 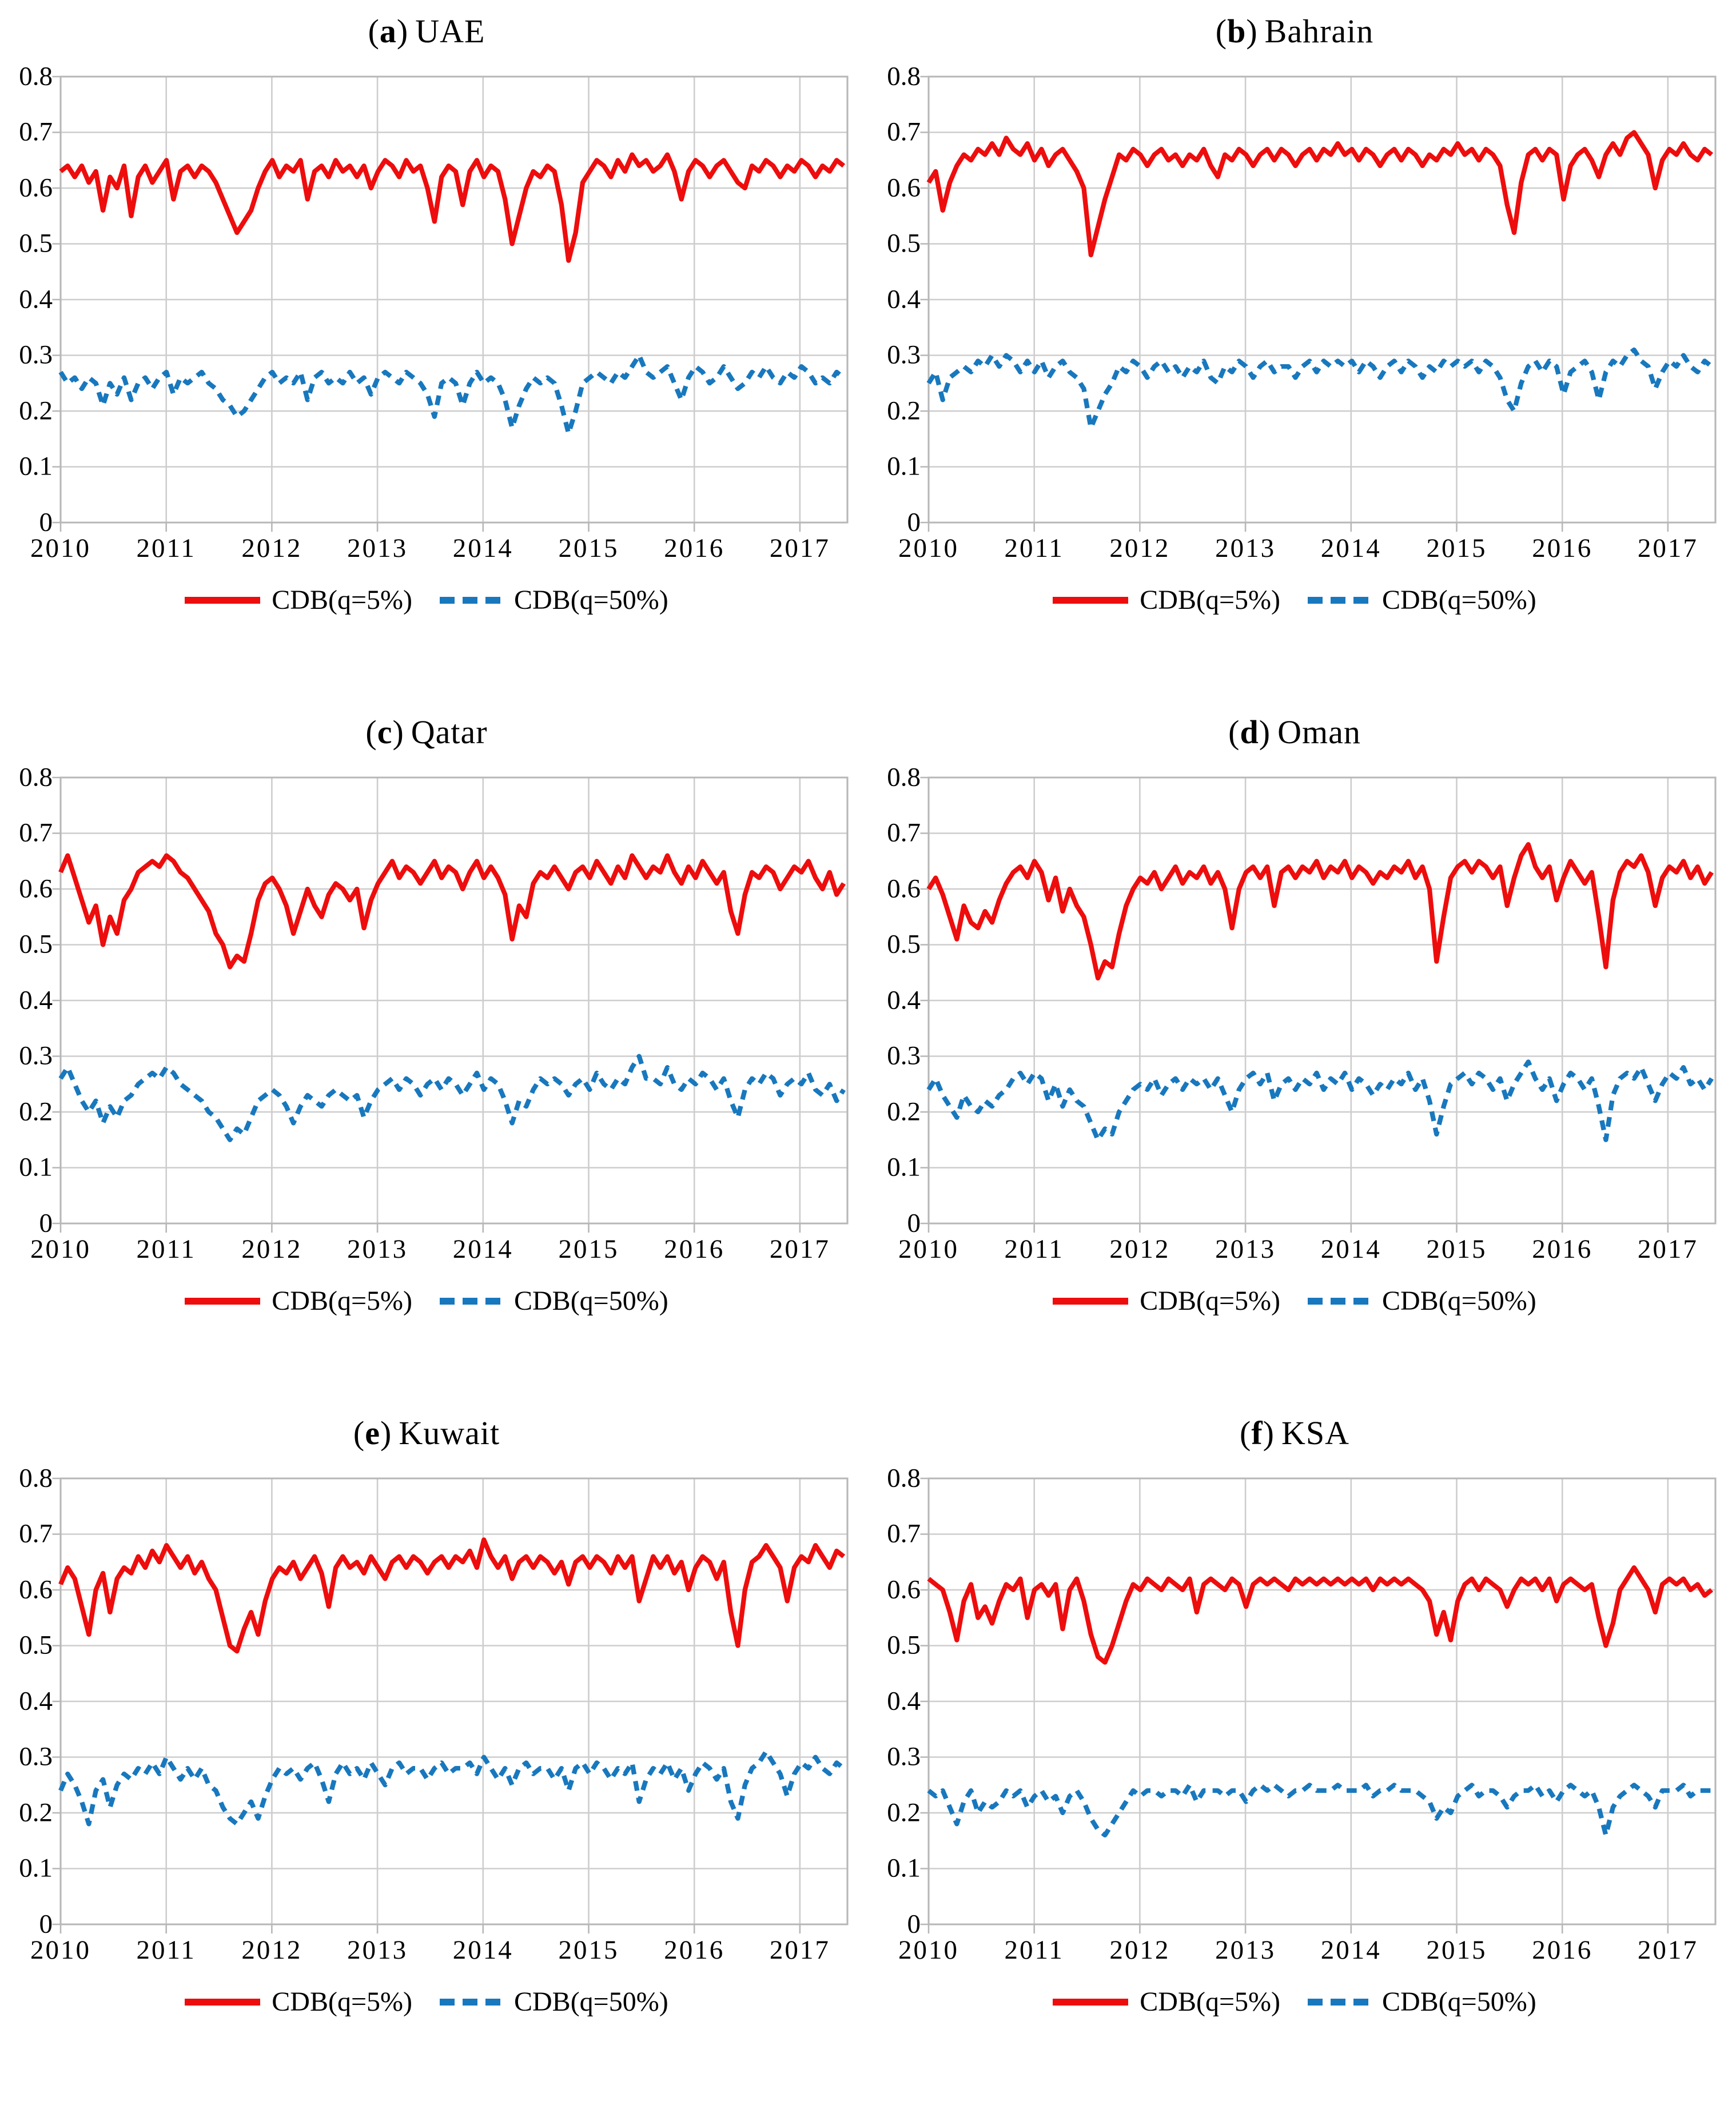 What do you see at coordinates (388, 31) in the screenshot?
I see `panel-letter: a` at bounding box center [388, 31].